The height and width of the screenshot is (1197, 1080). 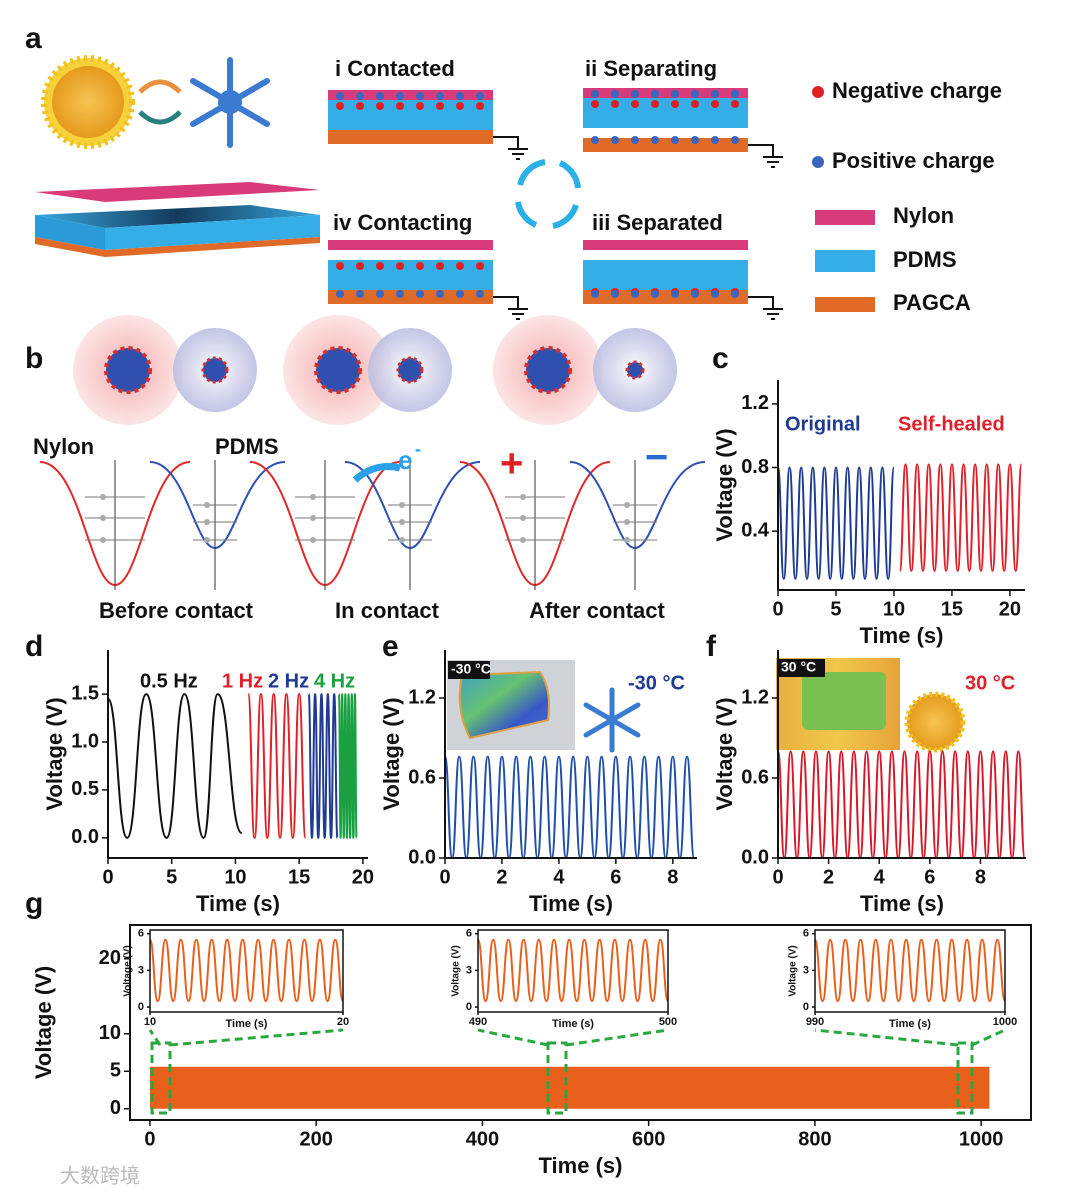 What do you see at coordinates (242, 681) in the screenshot?
I see `series-label: 1 Hz` at bounding box center [242, 681].